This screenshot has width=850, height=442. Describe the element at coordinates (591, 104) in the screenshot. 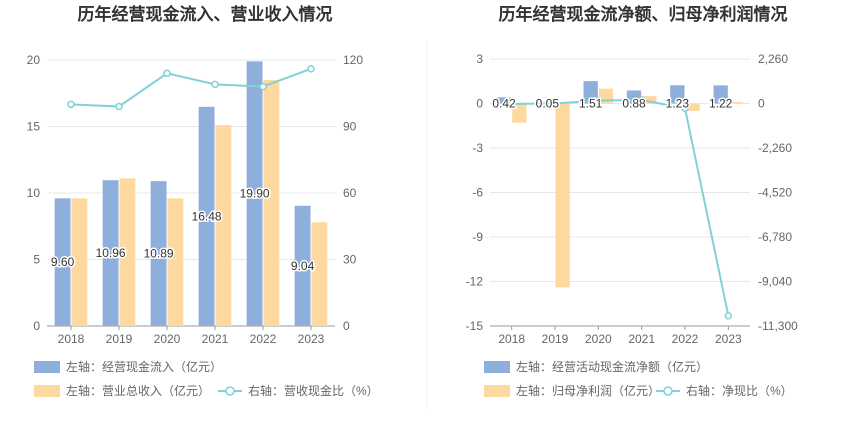

I see `data-label: 1.51` at that location.